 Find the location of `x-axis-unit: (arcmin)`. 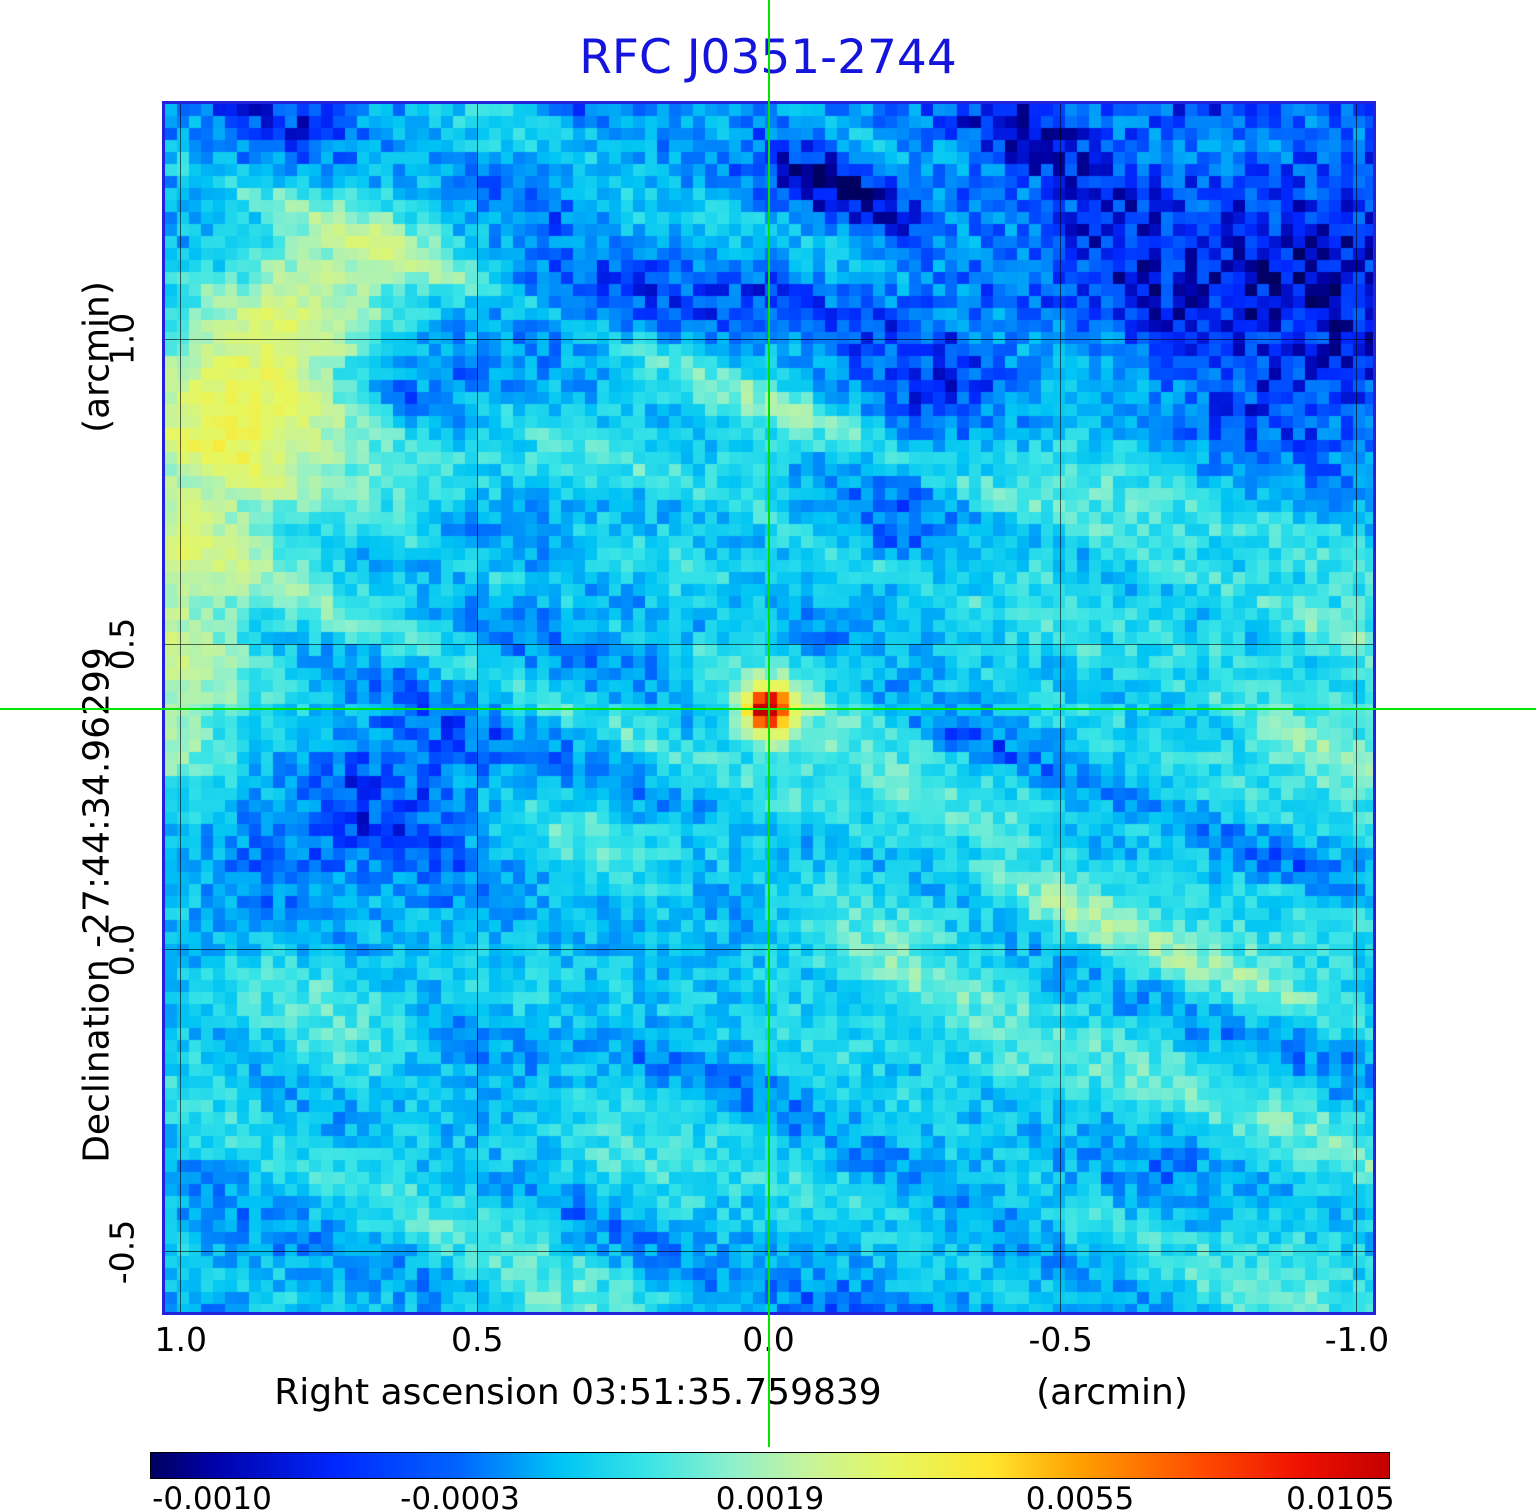

x-axis-unit: (arcmin) is located at coordinates (1112, 1392).